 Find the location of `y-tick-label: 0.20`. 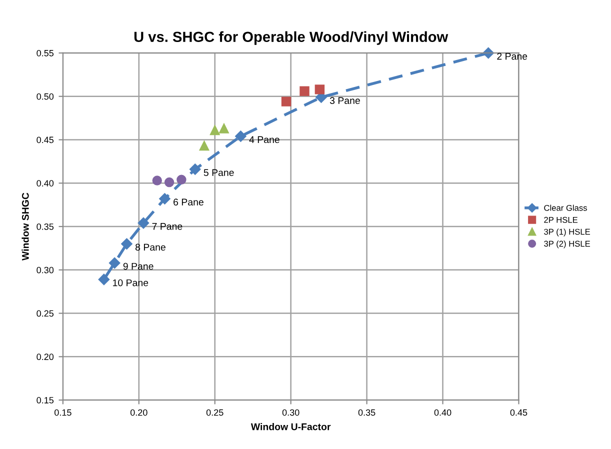

y-tick-label: 0.20 is located at coordinates (45, 357).